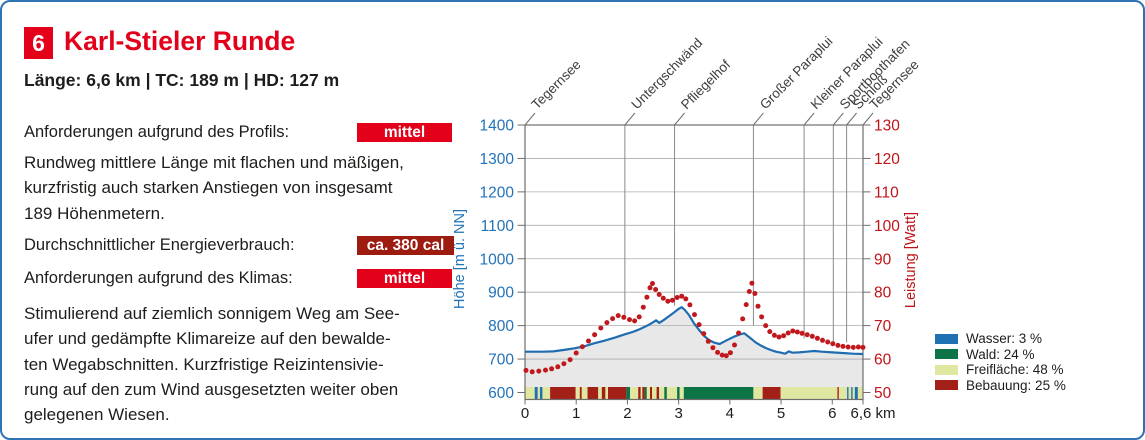  I want to click on left-axis-tick-label: 1000, so click(497, 259).